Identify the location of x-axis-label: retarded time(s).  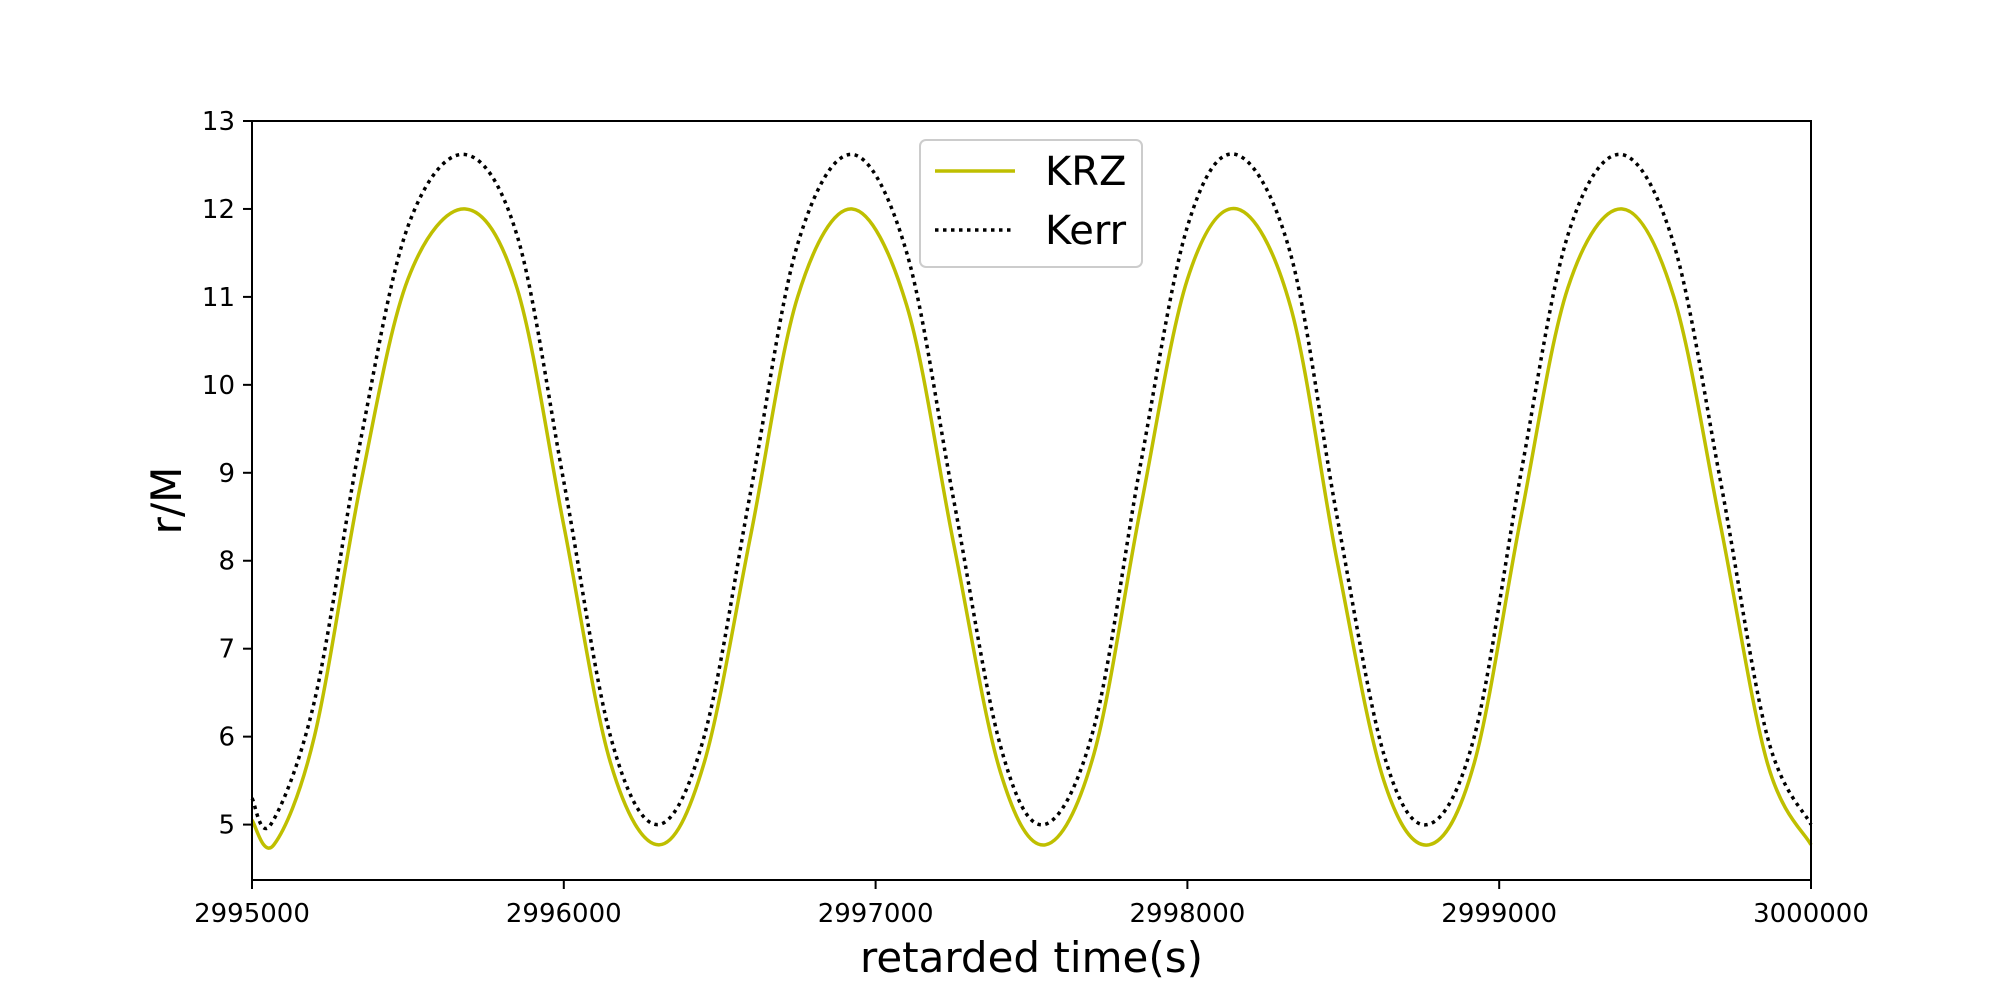
(1031, 957).